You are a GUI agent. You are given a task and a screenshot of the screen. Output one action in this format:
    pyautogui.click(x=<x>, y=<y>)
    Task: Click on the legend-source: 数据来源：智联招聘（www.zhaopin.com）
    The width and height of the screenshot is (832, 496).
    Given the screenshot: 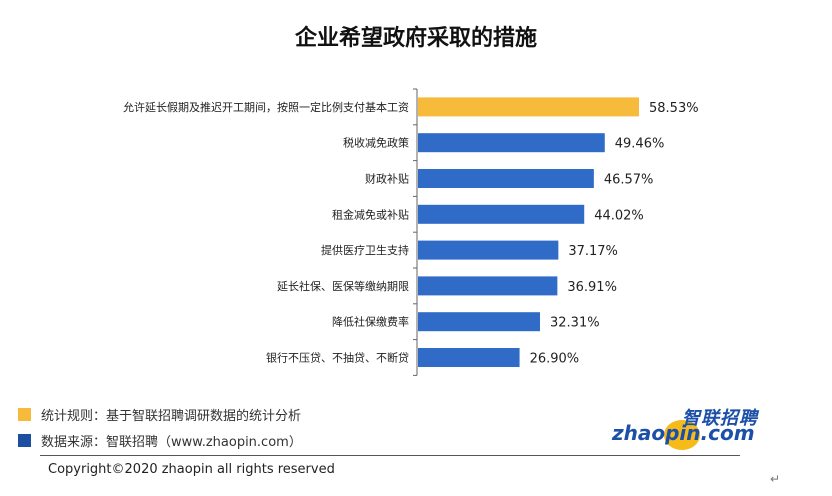 What is the action you would take?
    pyautogui.click(x=160, y=440)
    